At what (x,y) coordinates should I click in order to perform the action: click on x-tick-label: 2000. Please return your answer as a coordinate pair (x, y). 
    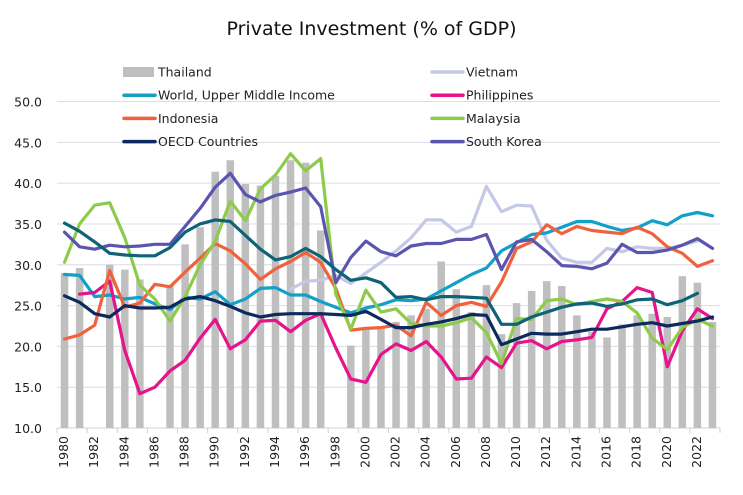
    Looking at the image, I should click on (364, 452).